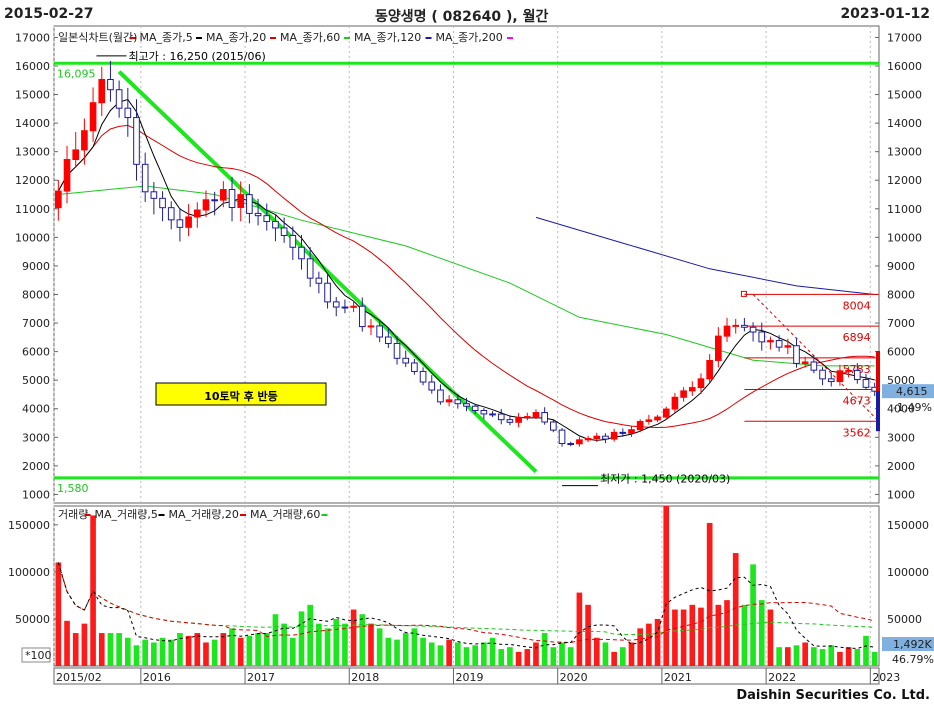 The width and height of the screenshot is (934, 709). What do you see at coordinates (32, 123) in the screenshot?
I see `y-tick-label-left: 14000` at bounding box center [32, 123].